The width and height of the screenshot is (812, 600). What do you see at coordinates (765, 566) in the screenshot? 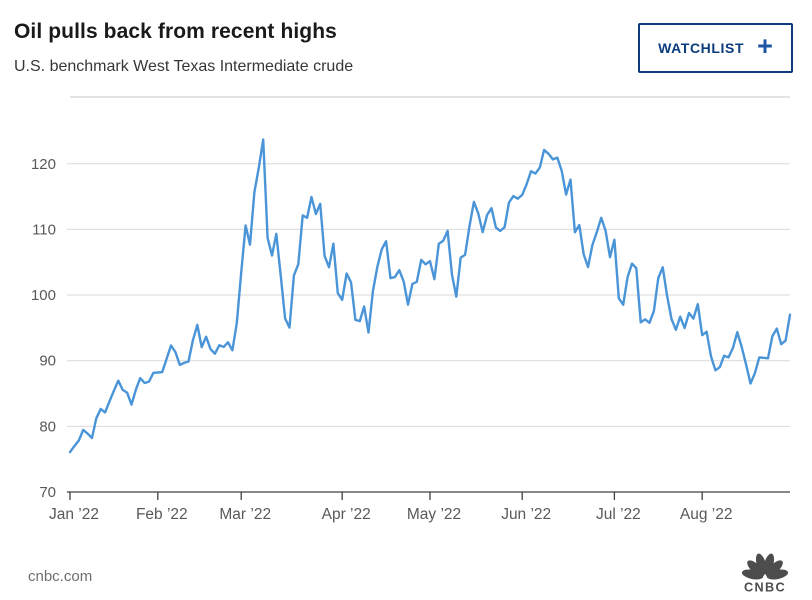
I see `peacock-icon` at bounding box center [765, 566].